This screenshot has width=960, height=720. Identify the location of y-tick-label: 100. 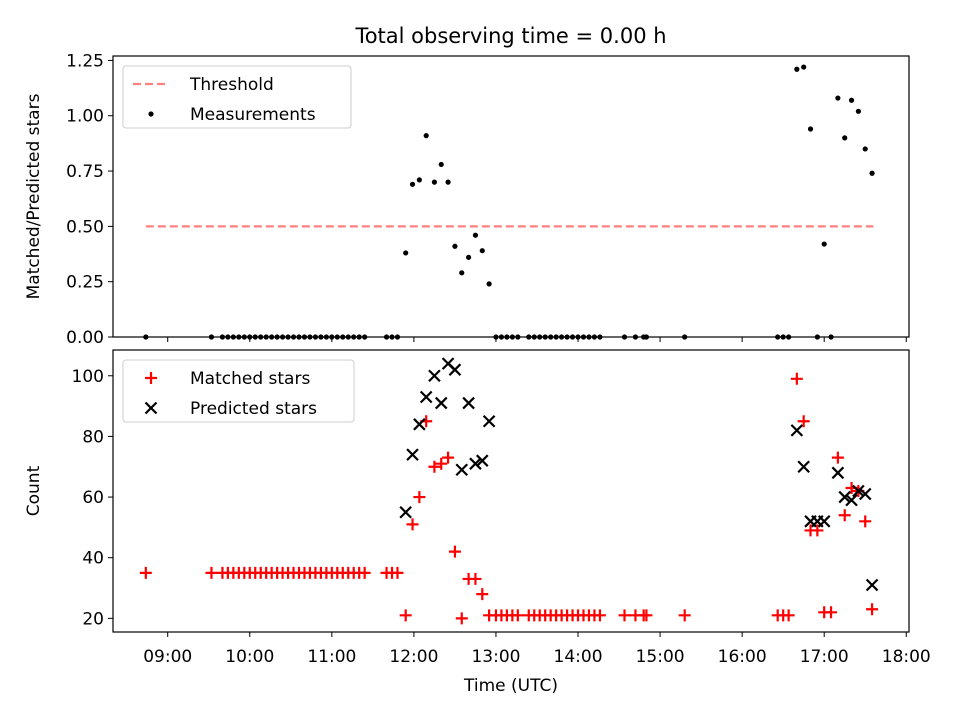
(88, 377).